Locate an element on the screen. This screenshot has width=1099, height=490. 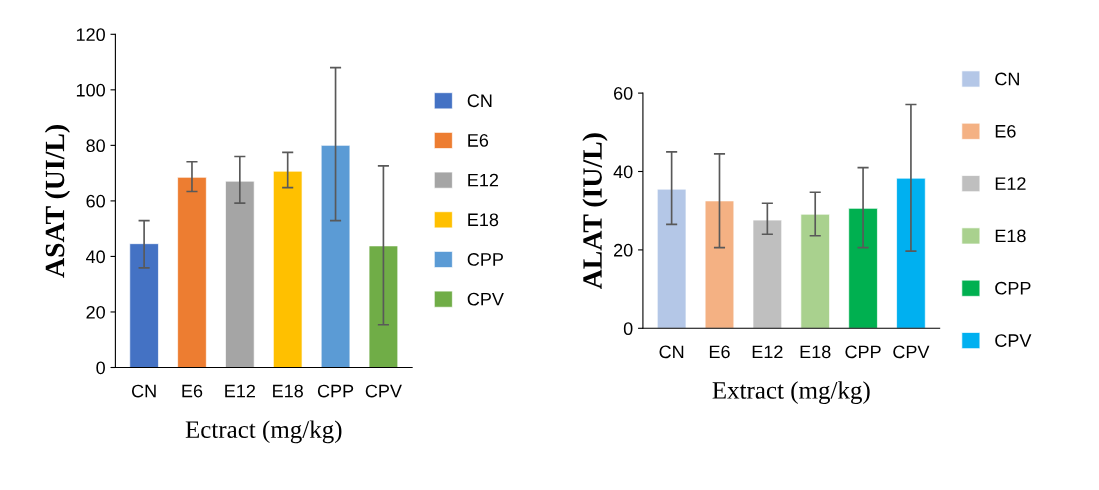
y-tick-label: 80 is located at coordinates (95, 146).